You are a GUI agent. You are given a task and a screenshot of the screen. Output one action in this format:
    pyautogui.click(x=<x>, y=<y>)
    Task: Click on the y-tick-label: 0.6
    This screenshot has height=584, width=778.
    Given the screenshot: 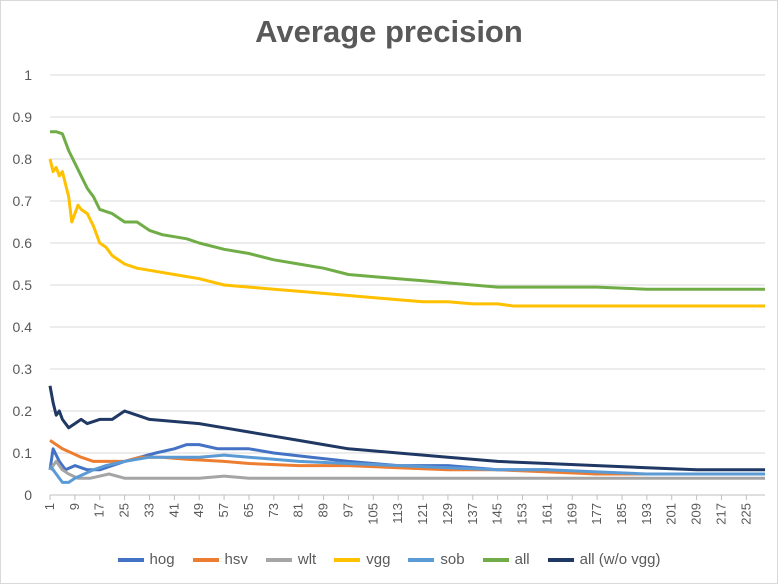 What is the action you would take?
    pyautogui.click(x=23, y=243)
    